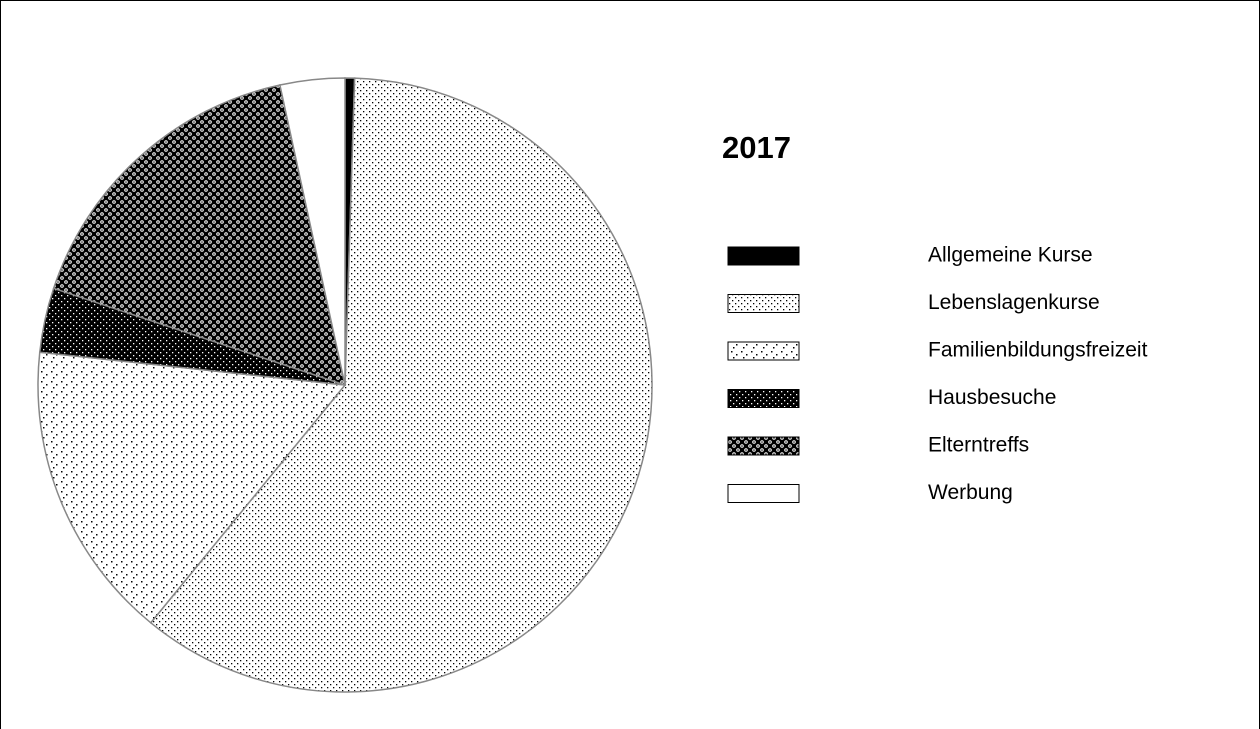 The width and height of the screenshot is (1260, 729). I want to click on legend-label: Lebenslagenkurse, so click(1014, 302).